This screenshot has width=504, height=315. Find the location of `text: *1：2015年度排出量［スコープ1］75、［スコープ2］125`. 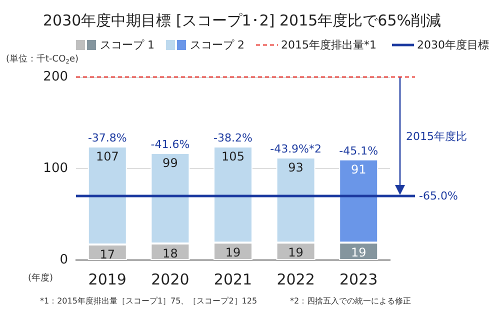

text: *1：2015年度排出量［スコープ1］75、［スコープ2］125 is located at coordinates (149, 301).